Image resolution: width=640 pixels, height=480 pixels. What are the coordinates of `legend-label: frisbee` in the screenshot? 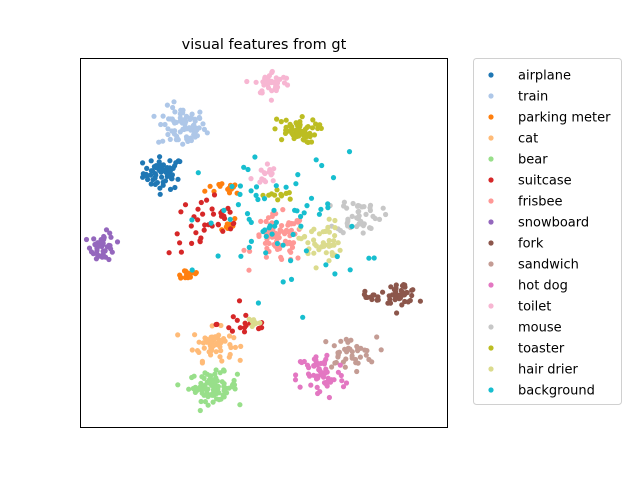 It's located at (540, 202).